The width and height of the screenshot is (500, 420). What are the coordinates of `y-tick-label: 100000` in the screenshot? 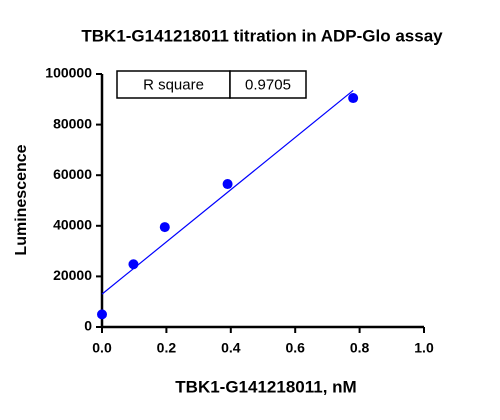 It's located at (68, 73).